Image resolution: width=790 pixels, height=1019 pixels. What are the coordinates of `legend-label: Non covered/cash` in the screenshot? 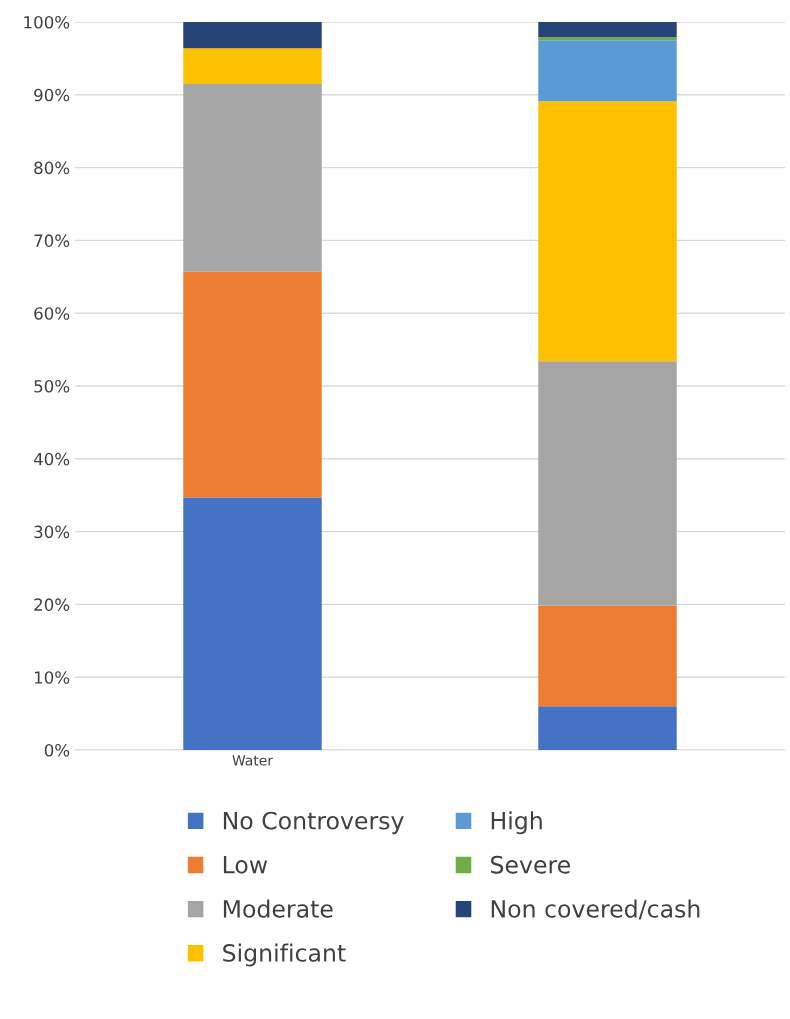 It's located at (595, 909).